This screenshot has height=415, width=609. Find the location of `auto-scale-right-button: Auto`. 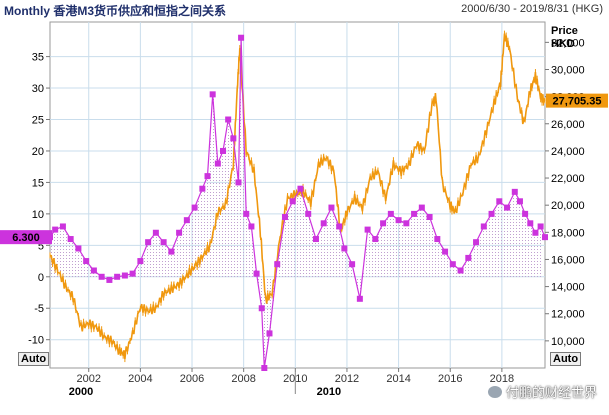

auto-scale-right-button: Auto is located at coordinates (566, 359).